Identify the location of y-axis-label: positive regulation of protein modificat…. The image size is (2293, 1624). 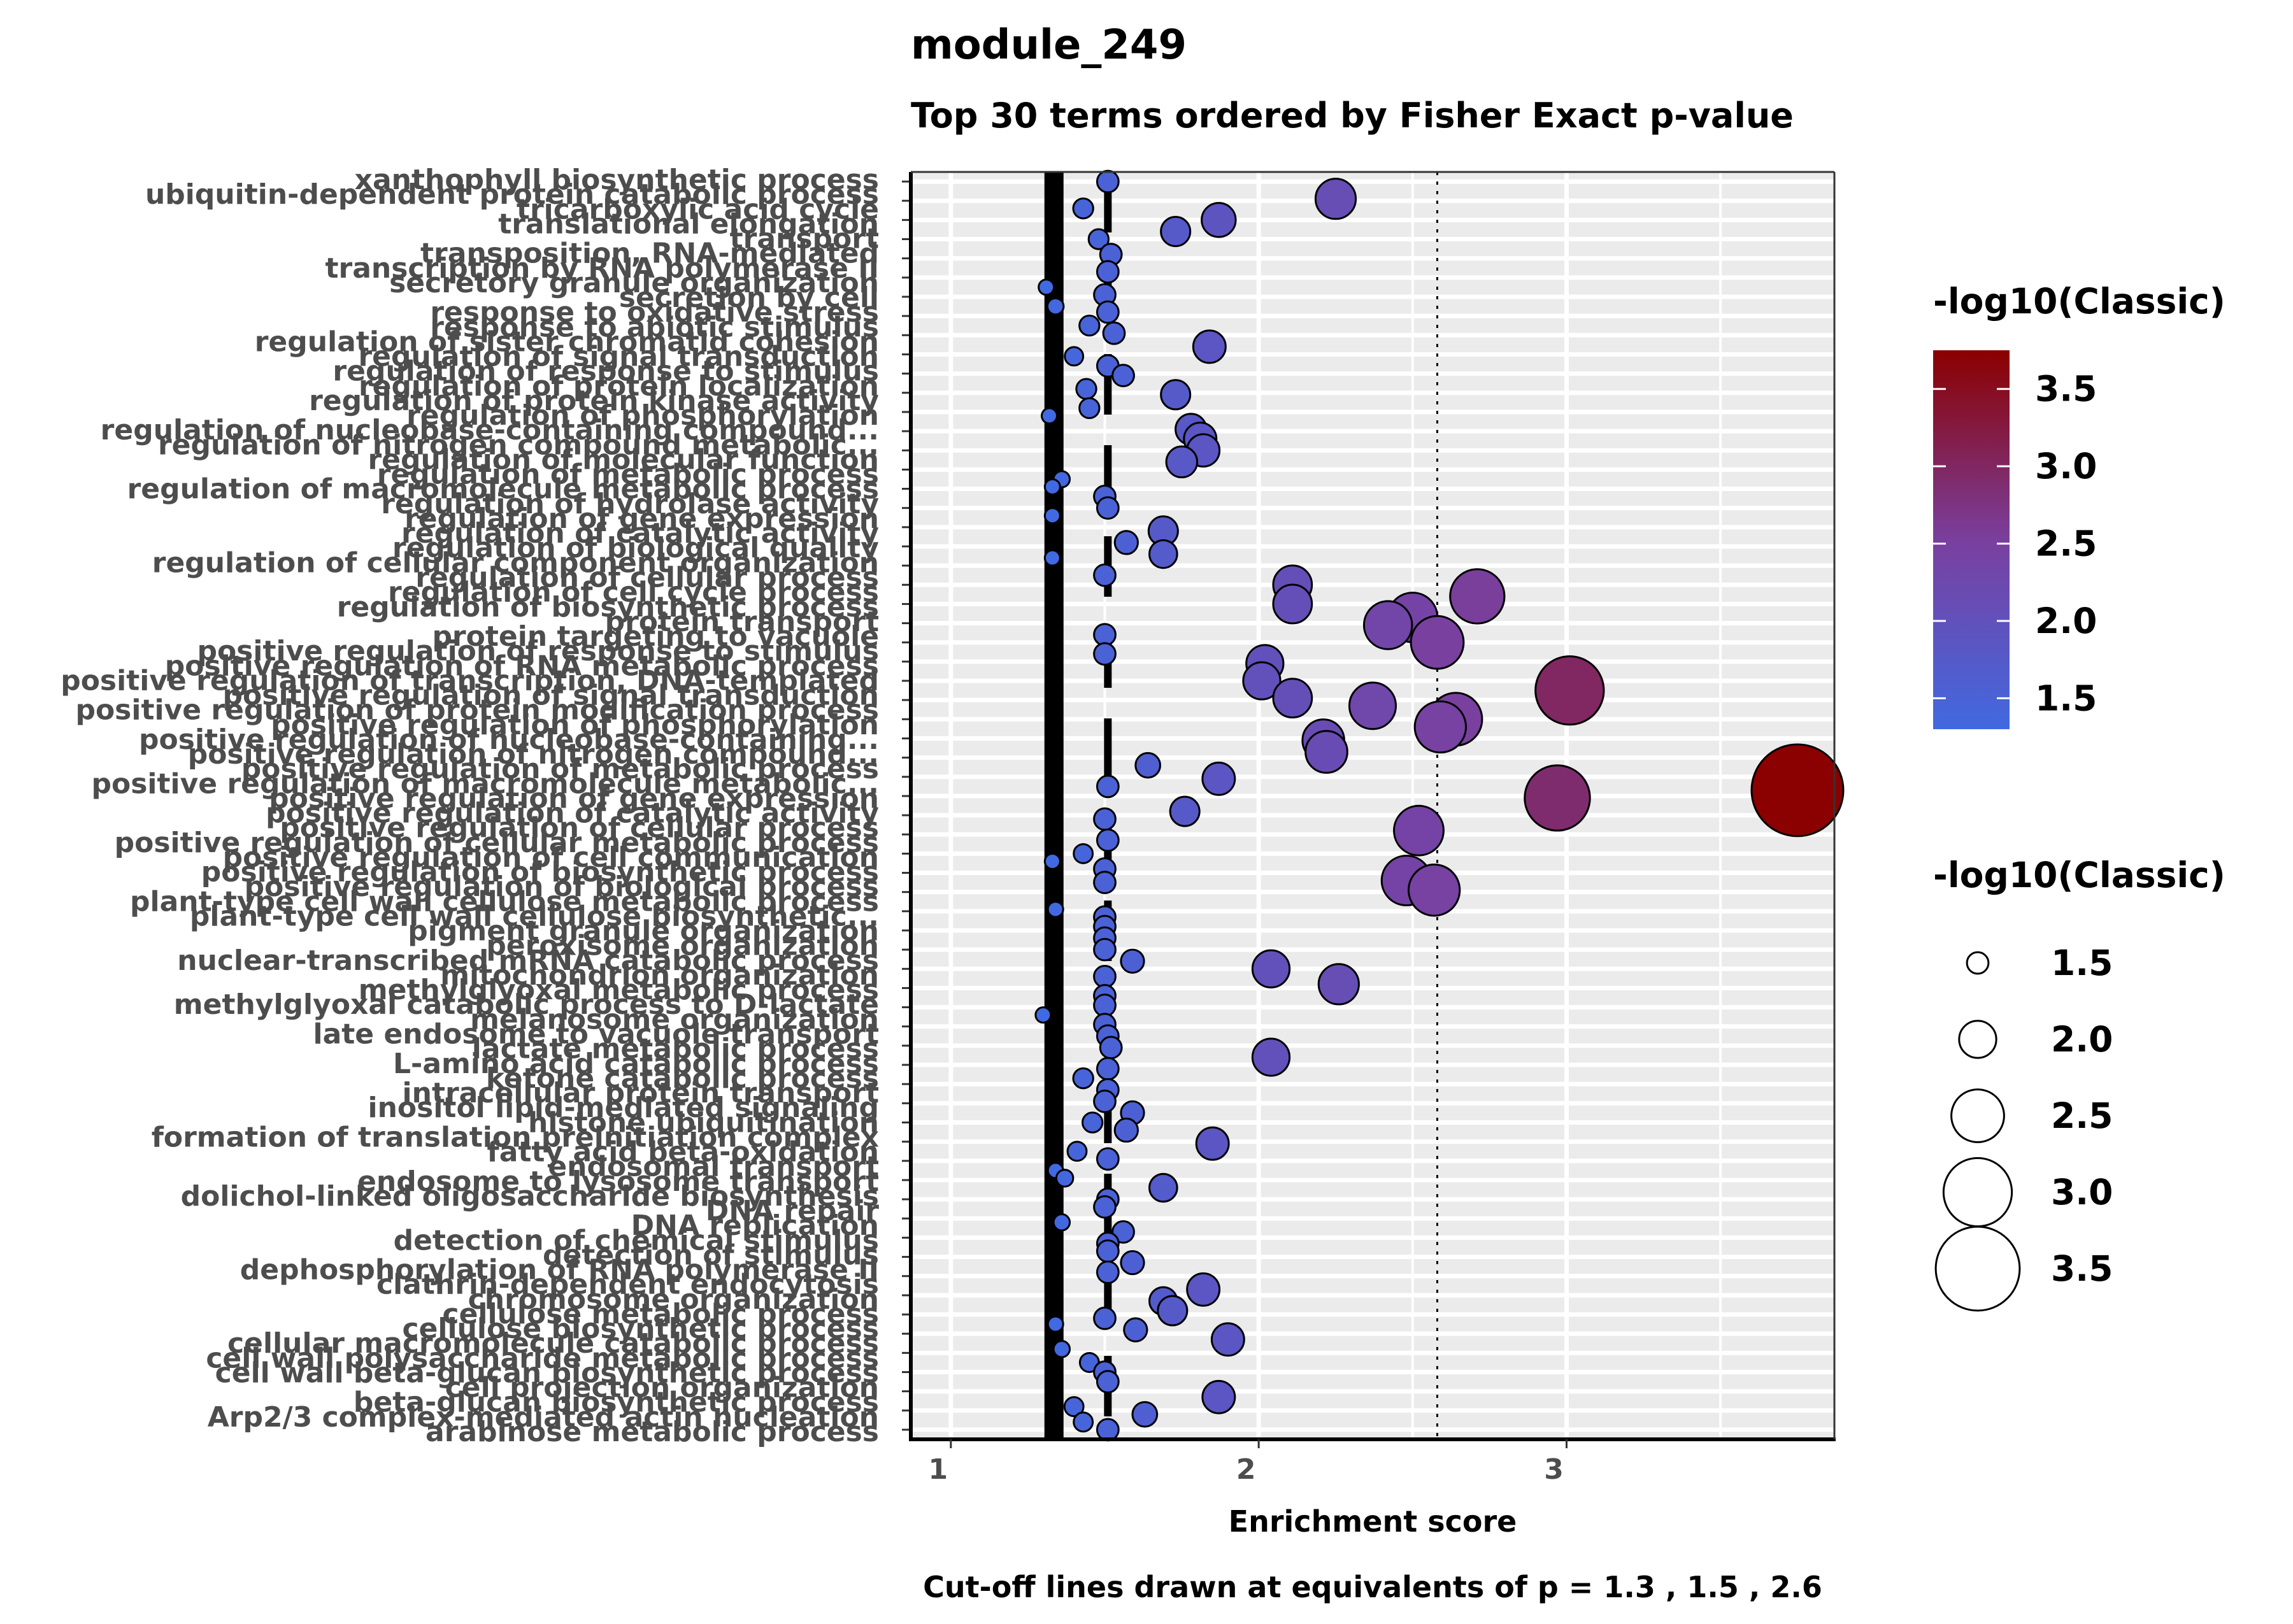
(477, 710).